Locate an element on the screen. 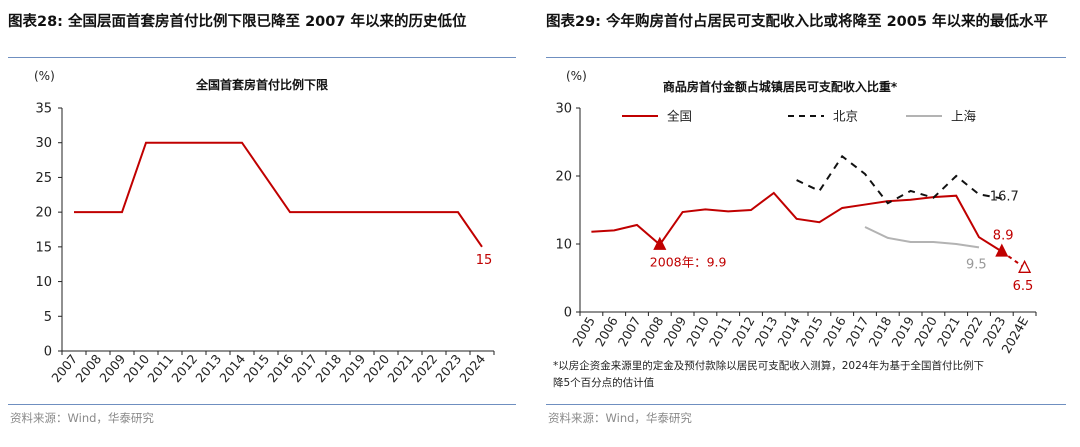 The image size is (1080, 447). right-x-tick-label: 2010 is located at coordinates (697, 331).